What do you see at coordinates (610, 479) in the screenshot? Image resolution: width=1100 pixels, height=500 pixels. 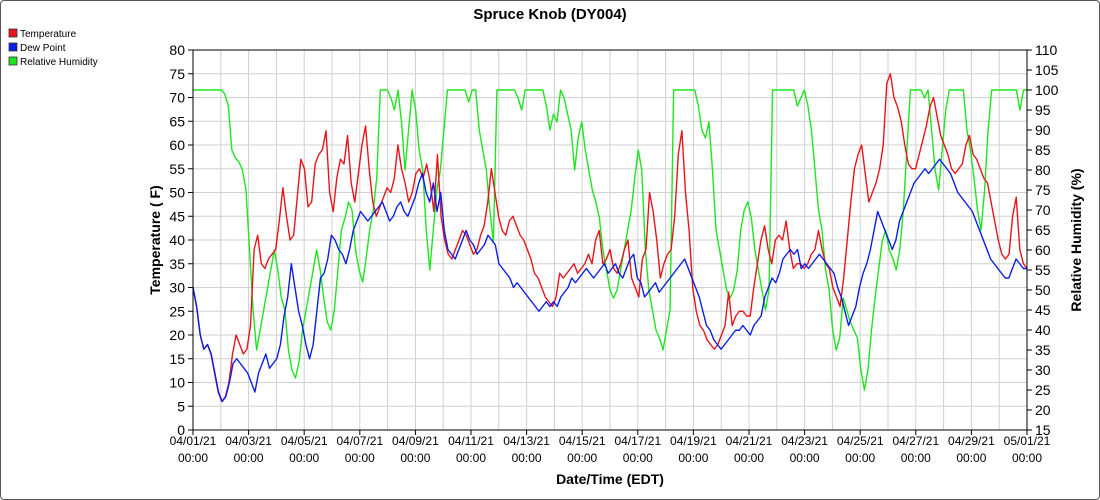 I see `x-axis-title: Date/Time (EDT)` at bounding box center [610, 479].